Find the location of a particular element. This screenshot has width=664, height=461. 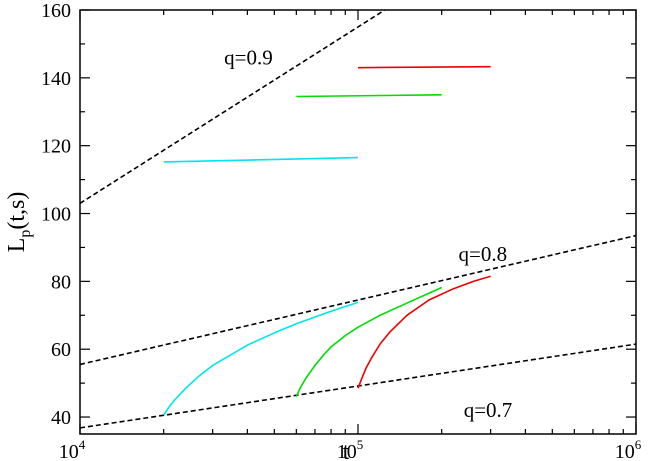

y-axis-title-main: L is located at coordinates (17, 245).